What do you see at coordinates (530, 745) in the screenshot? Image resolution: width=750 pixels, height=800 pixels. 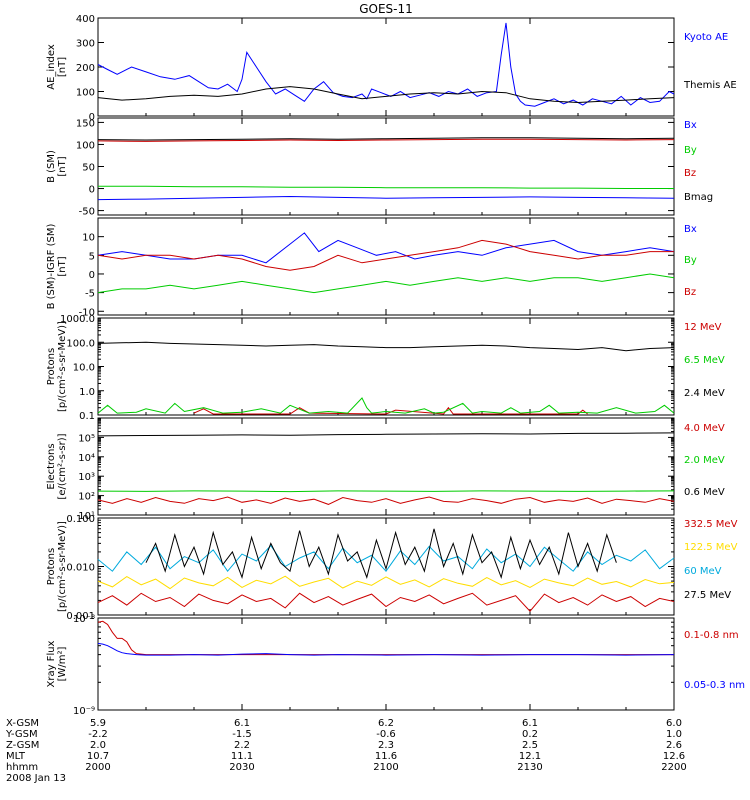 I see `xaxis-row-value: 2.5` at bounding box center [530, 745].